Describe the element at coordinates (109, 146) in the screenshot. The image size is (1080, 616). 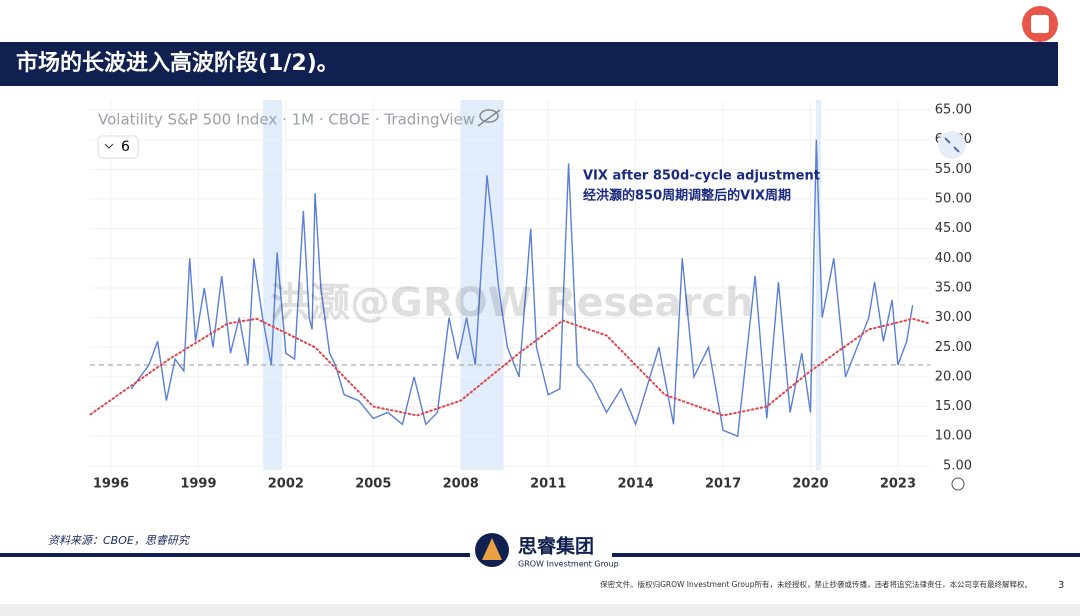
I see `chevron` at that location.